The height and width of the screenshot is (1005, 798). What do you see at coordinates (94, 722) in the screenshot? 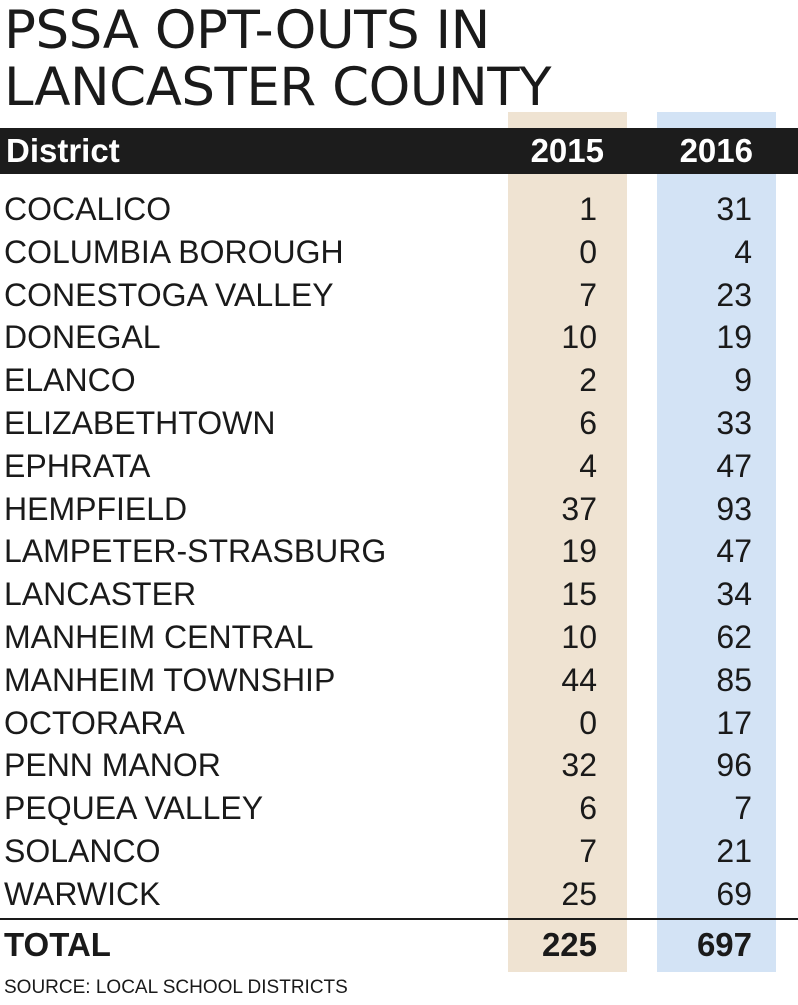
I see `district-name: OCTORARA` at bounding box center [94, 722].